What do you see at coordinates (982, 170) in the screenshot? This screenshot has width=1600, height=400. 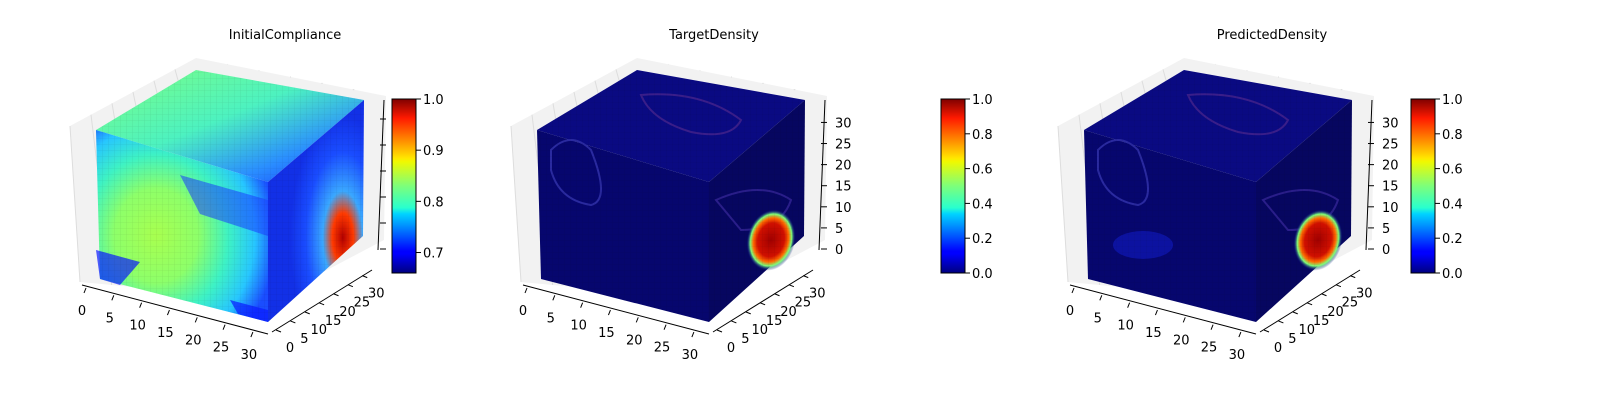 I see `colorbar-tick-label: 0.6` at bounding box center [982, 170].